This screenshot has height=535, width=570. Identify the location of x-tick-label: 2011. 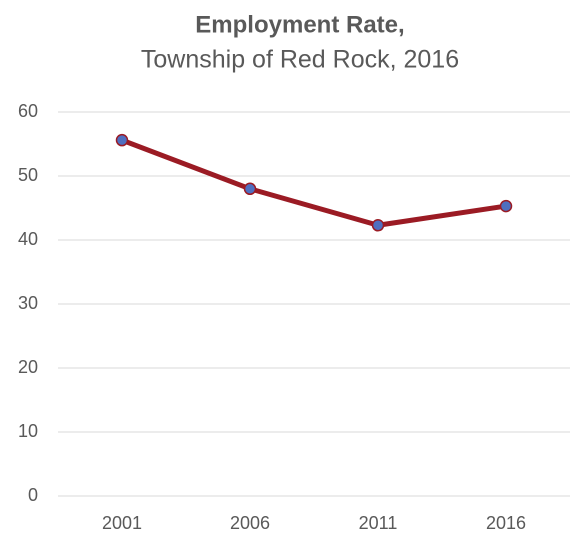
(378, 523).